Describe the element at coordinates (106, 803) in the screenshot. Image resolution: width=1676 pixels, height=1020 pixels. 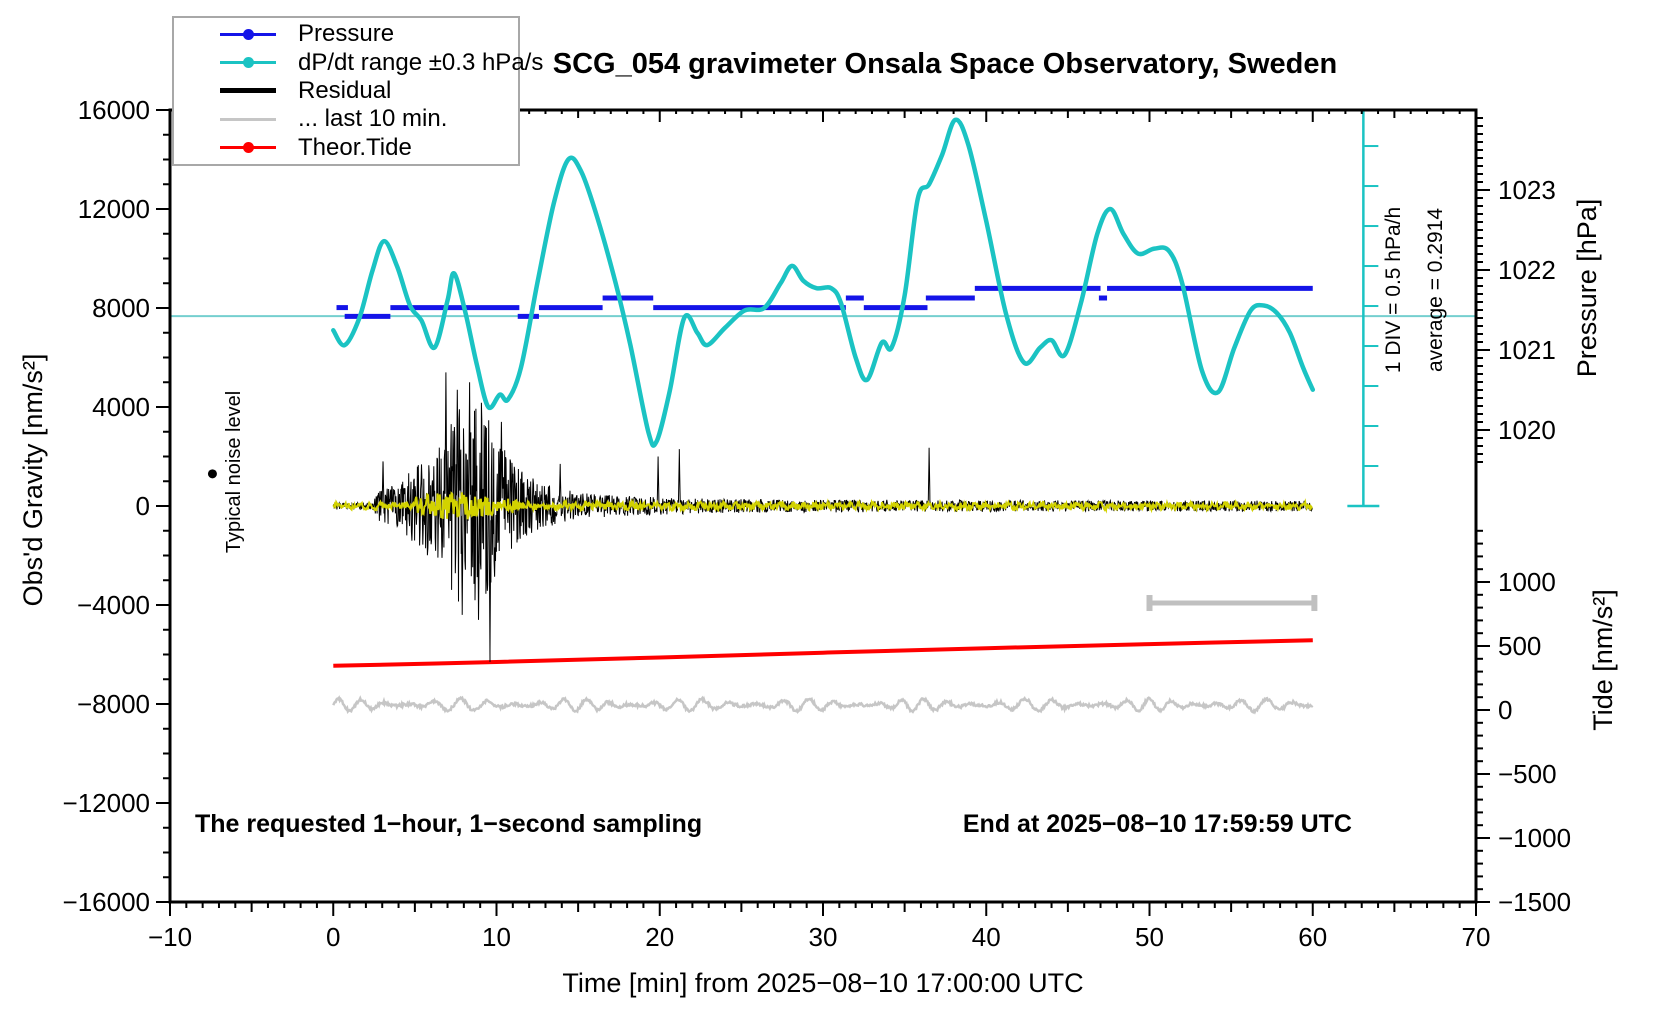
I see `y-left-tick-label: −12000` at that location.